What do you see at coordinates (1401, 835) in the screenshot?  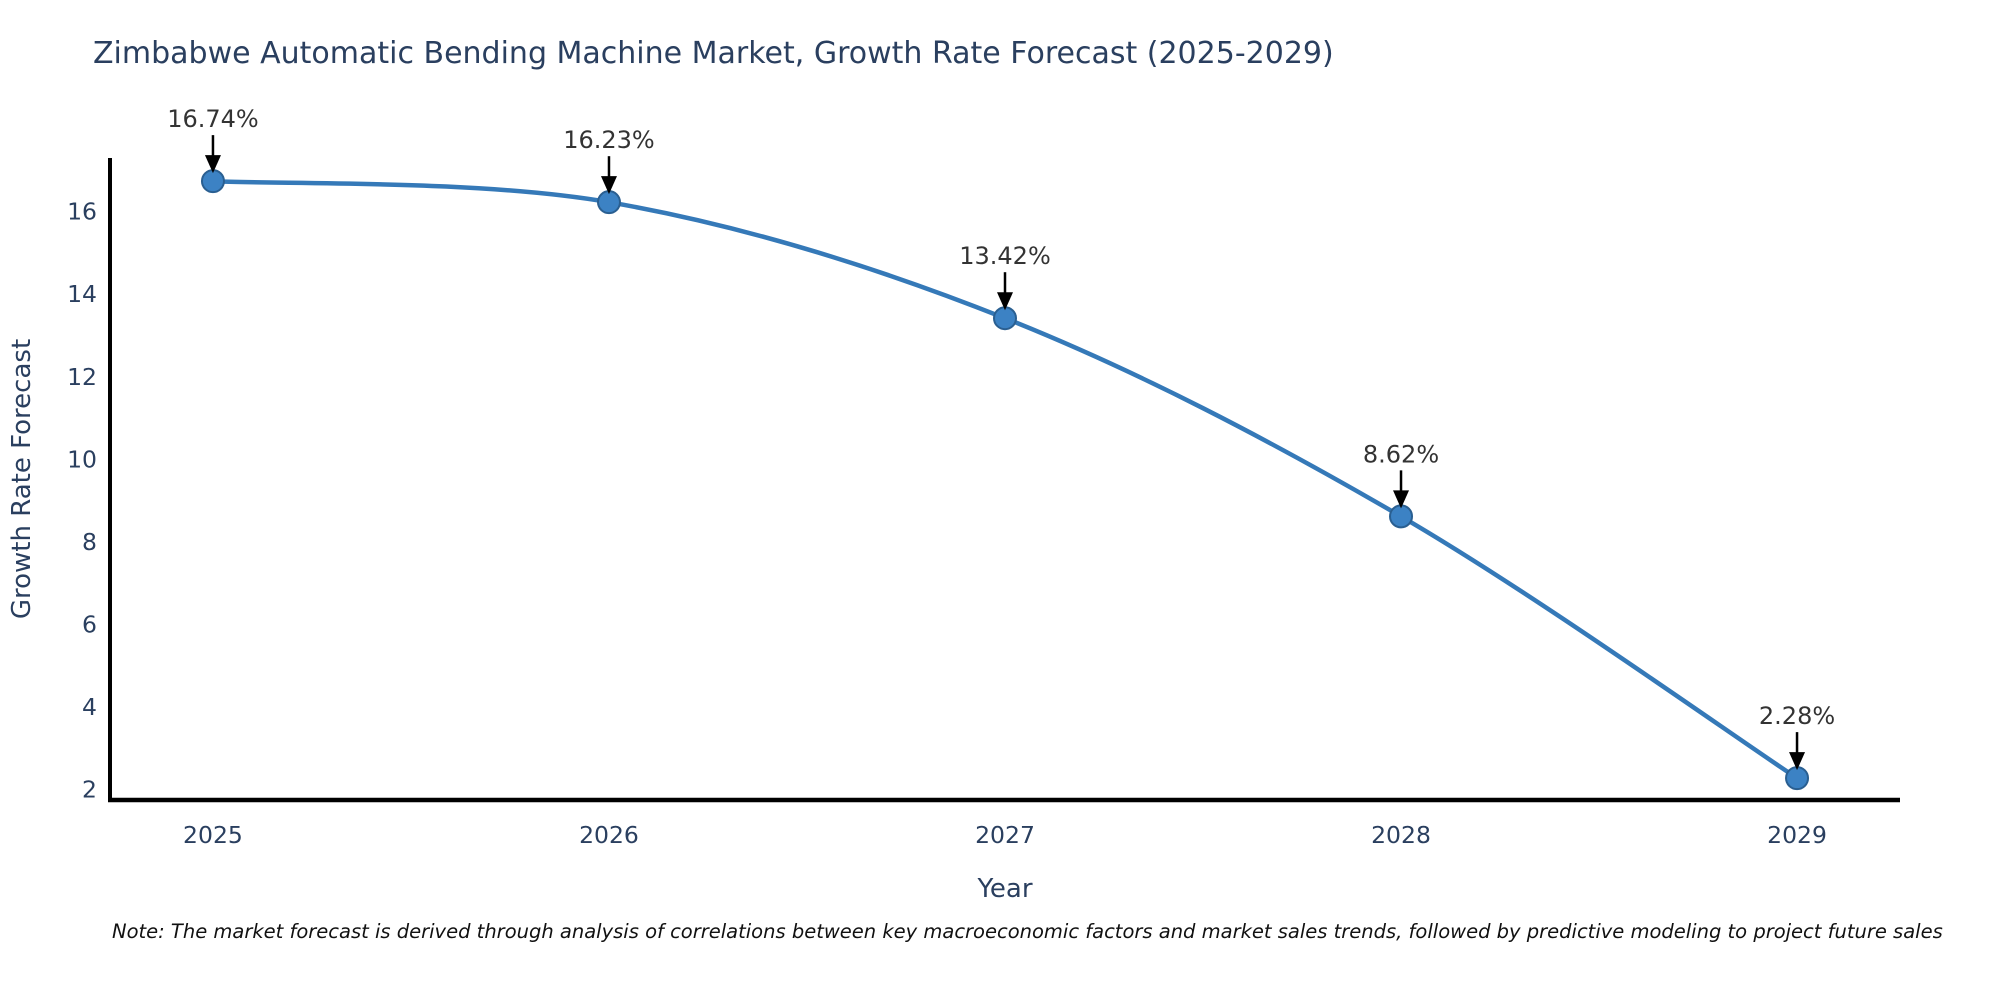 I see `x-tick-label: 2028` at bounding box center [1401, 835].